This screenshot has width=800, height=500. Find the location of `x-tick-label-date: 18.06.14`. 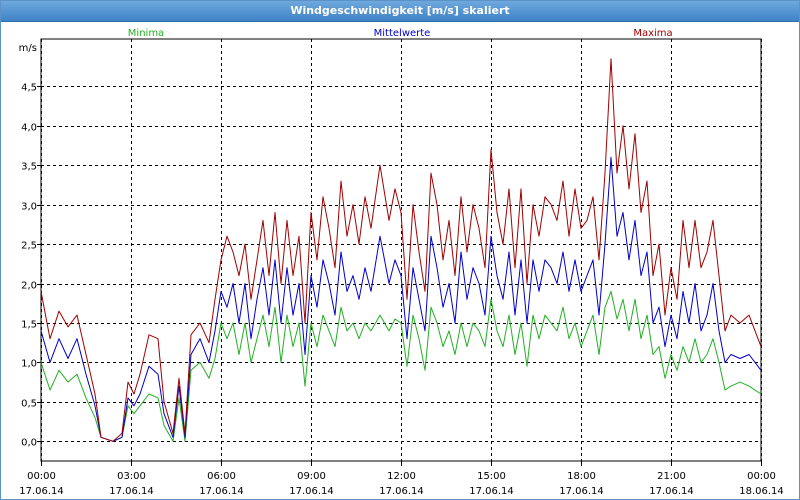

x-tick-label-date: 18.06.14 is located at coordinates (761, 491).